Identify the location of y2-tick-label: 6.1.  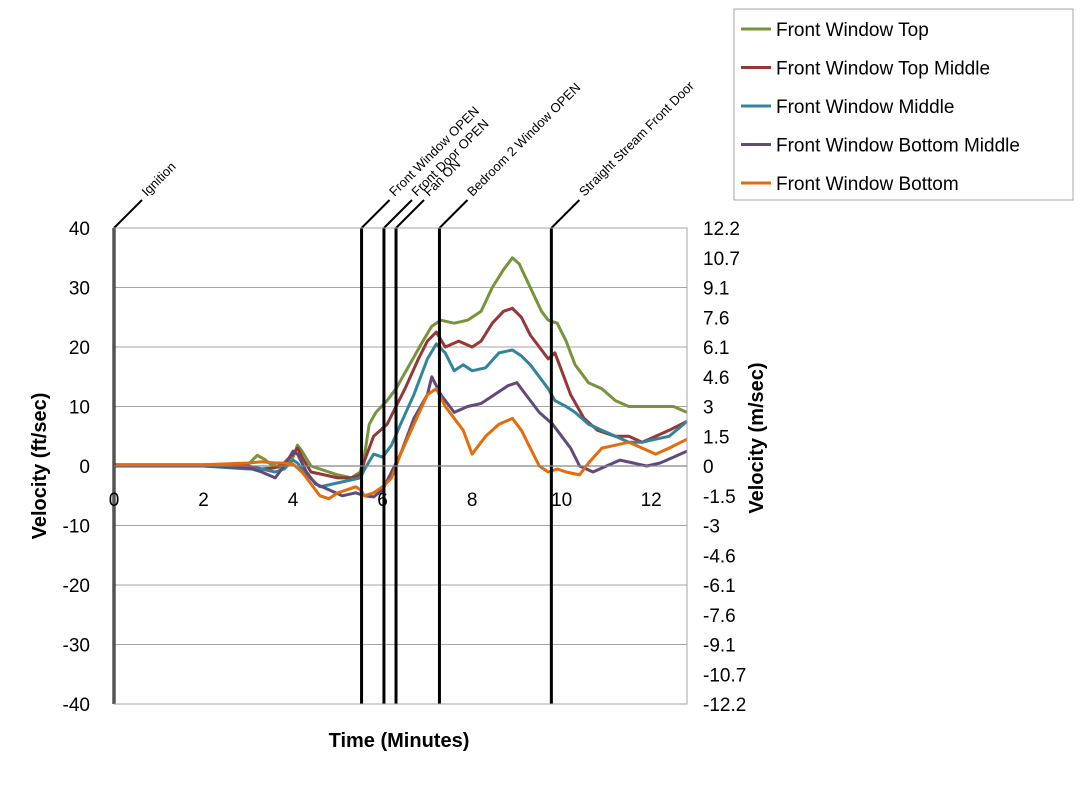
(716, 348).